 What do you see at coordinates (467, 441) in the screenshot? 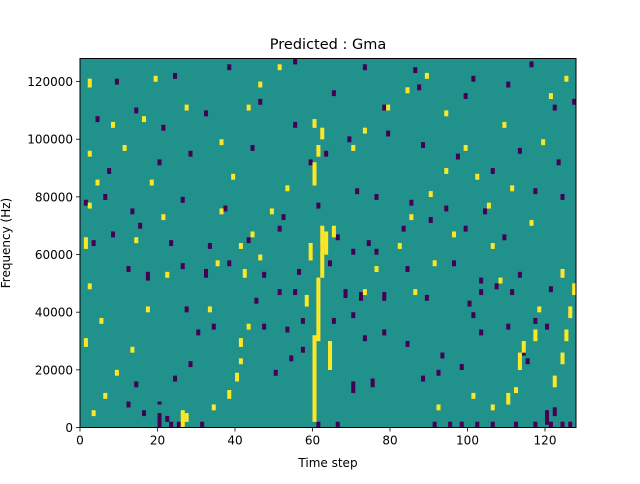
I see `x-tick-label: 100` at bounding box center [467, 441].